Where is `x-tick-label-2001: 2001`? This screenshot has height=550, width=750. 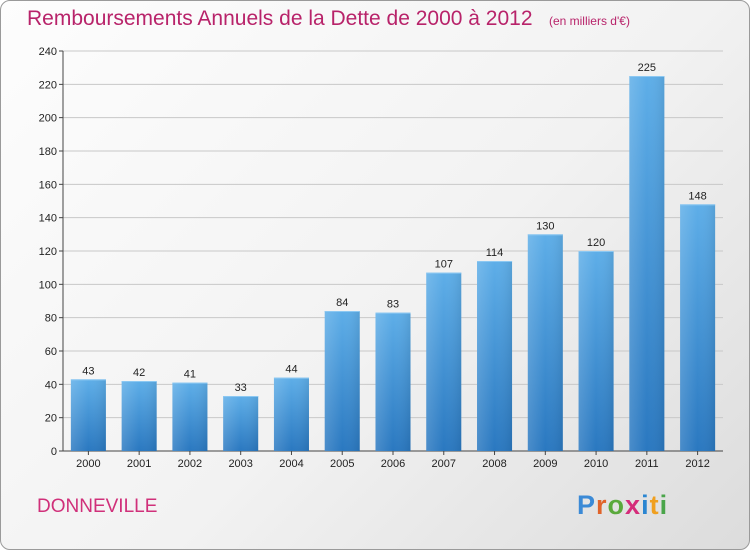 x-tick-label-2001: 2001 is located at coordinates (139, 464).